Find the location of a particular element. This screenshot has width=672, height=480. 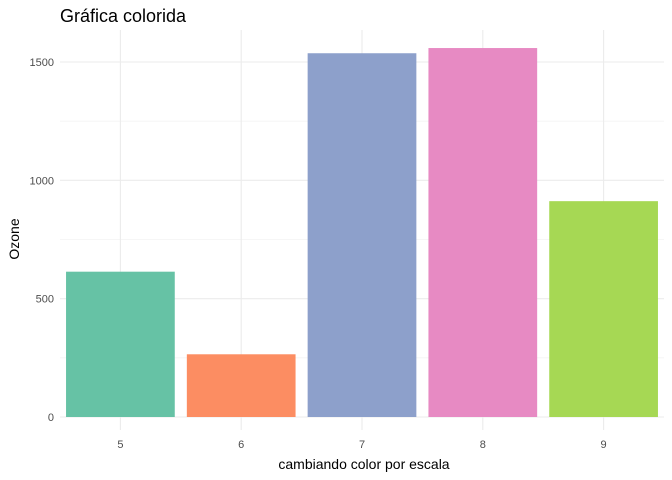

y-tick-label: 0 is located at coordinates (51, 418).